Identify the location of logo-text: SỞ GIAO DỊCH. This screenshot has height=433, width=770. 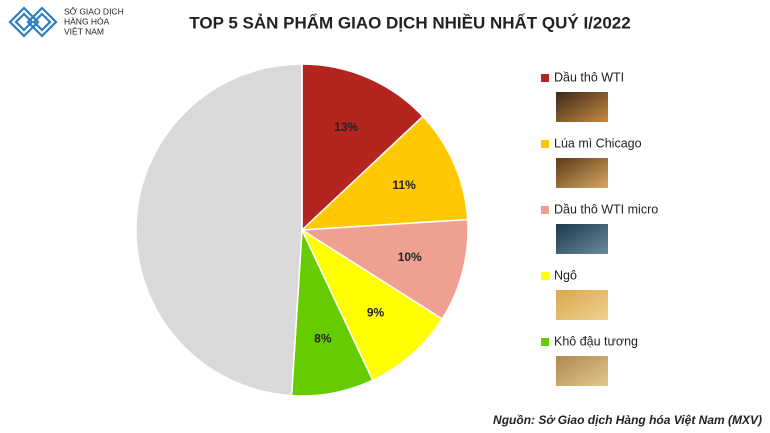
(94, 10).